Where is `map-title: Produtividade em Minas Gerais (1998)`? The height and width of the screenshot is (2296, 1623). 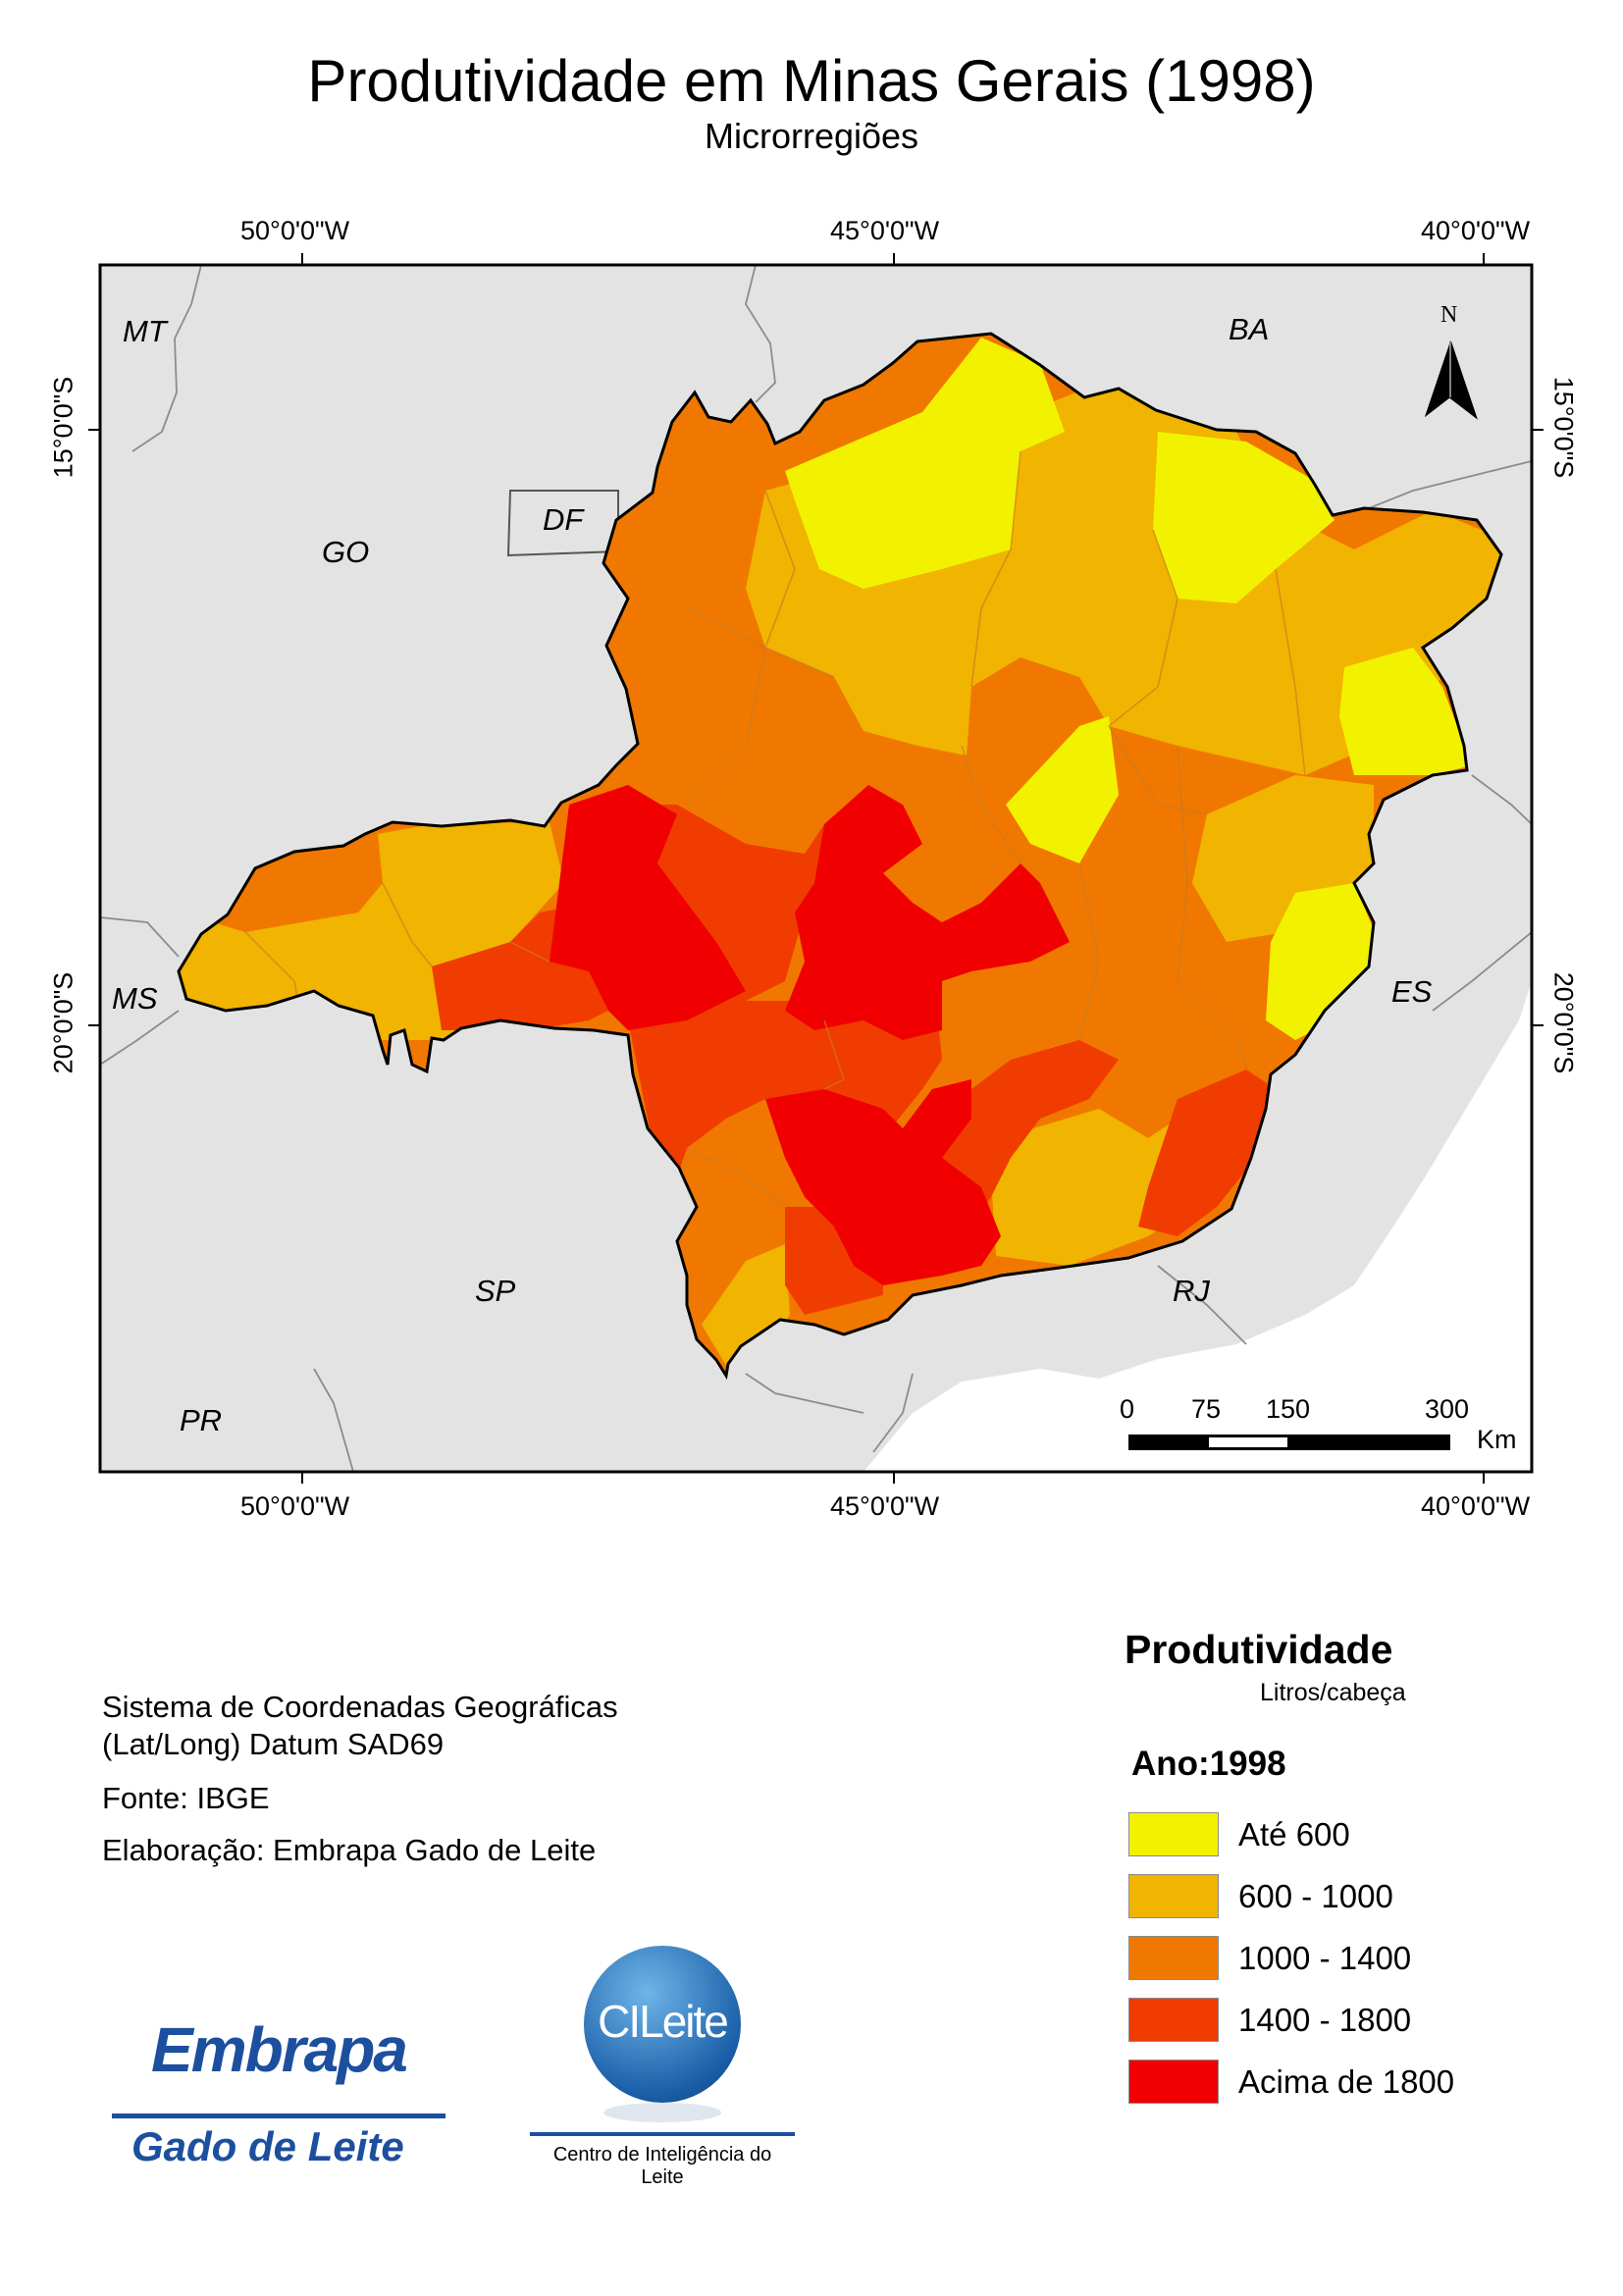 map-title: Produtividade em Minas Gerais (1998) is located at coordinates (811, 81).